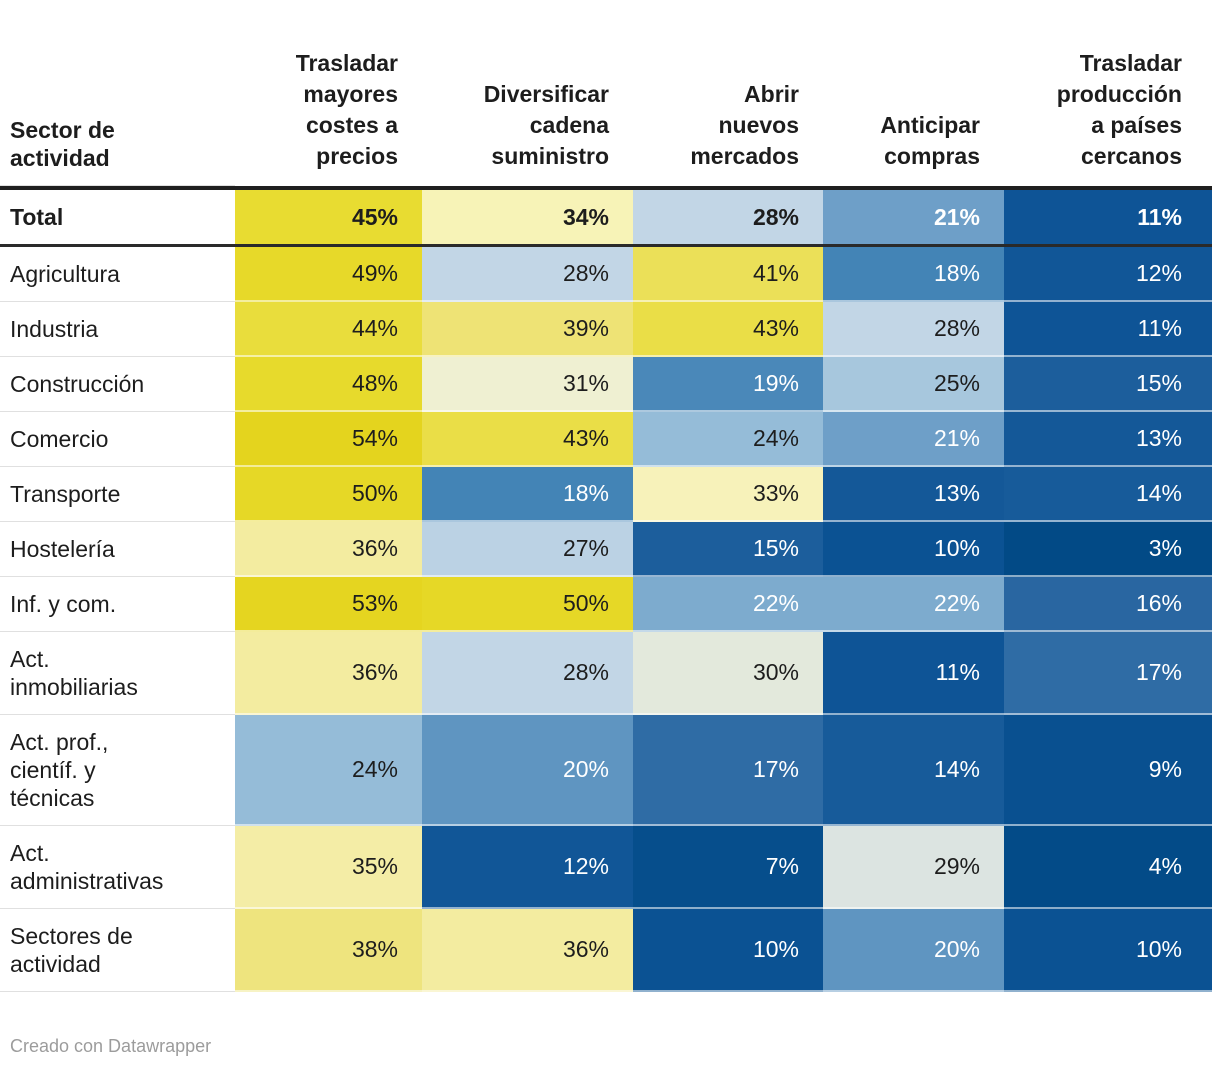  I want to click on heatmap-cell: 33%, so click(728, 494).